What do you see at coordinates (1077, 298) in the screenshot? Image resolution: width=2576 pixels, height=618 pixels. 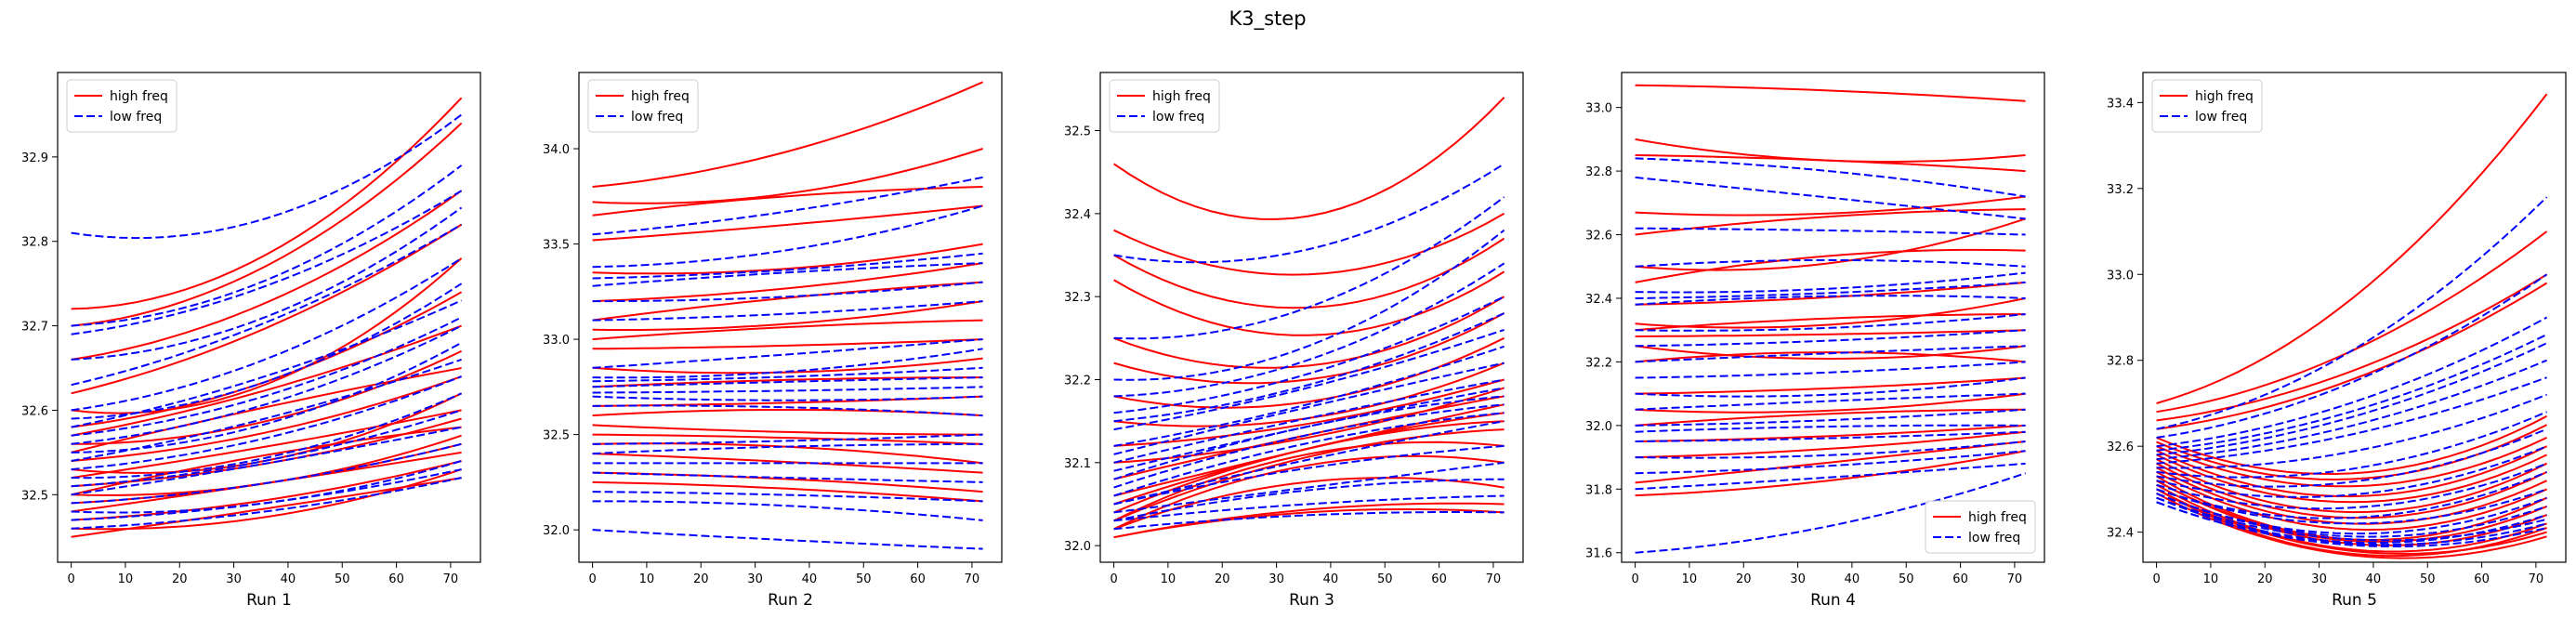 I see `y-tick-label: 32.3` at bounding box center [1077, 298].